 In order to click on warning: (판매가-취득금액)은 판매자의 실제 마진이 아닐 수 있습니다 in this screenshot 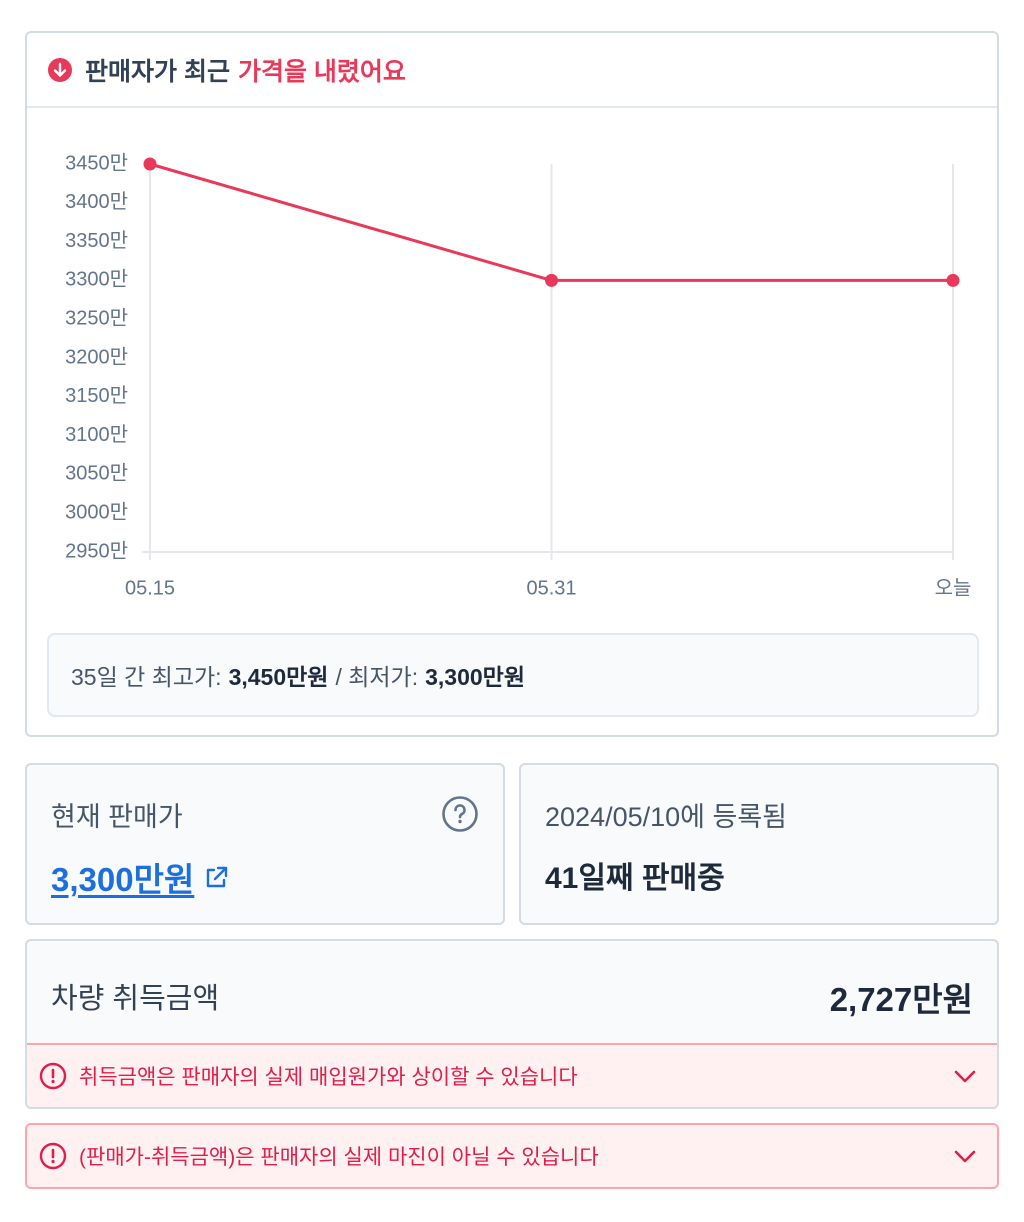, I will do `click(512, 1156)`.